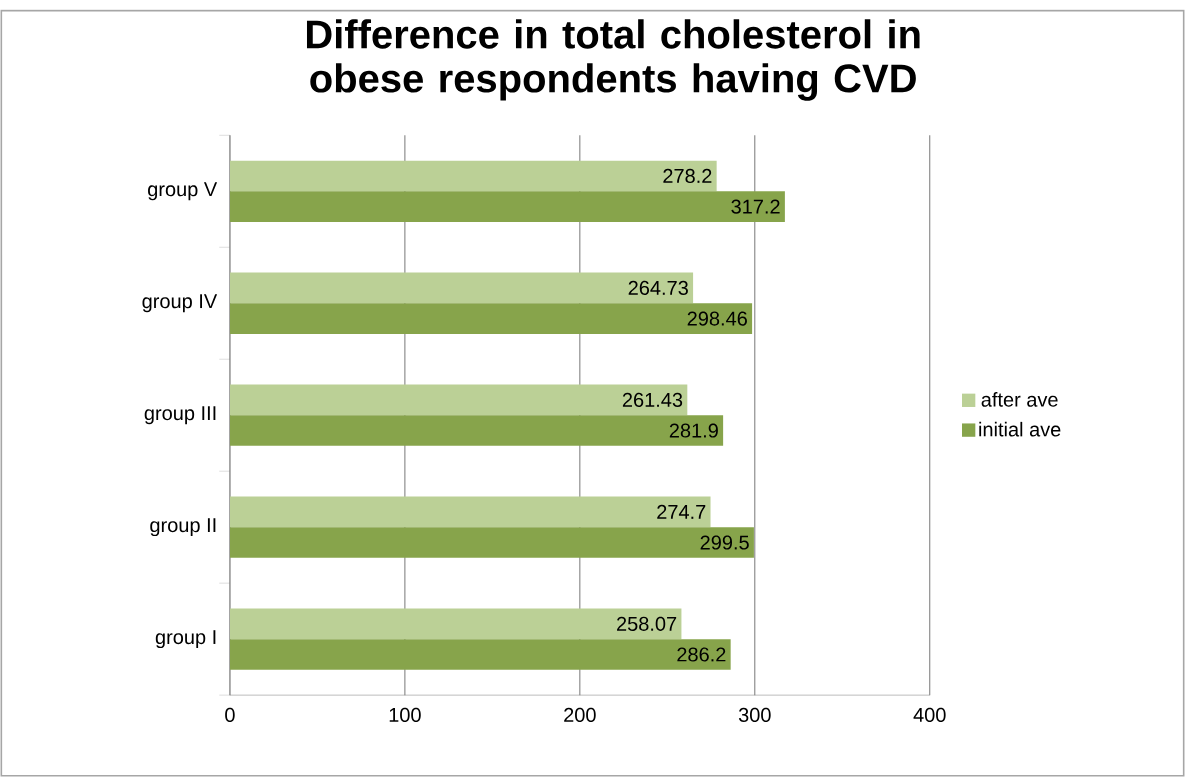  What do you see at coordinates (580, 714) in the screenshot?
I see `x-tick-label: 200` at bounding box center [580, 714].